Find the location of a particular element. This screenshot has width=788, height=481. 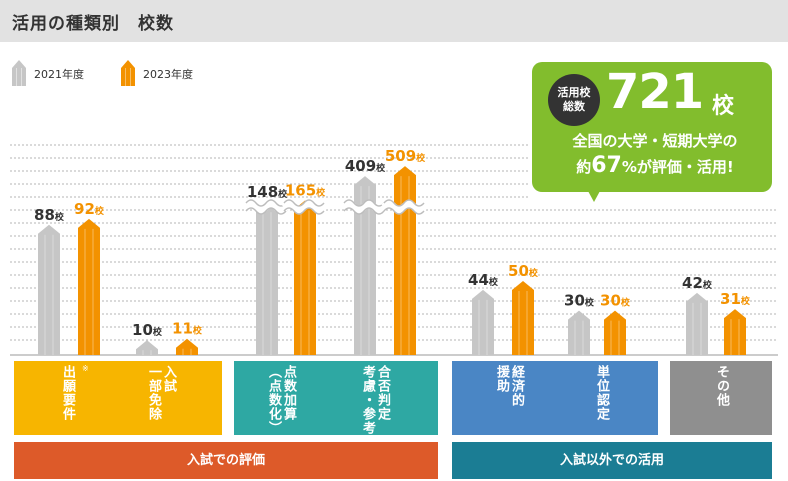

category-label-pass-judgement: 合否判定 考慮・参考 is located at coordinates (375, 400).